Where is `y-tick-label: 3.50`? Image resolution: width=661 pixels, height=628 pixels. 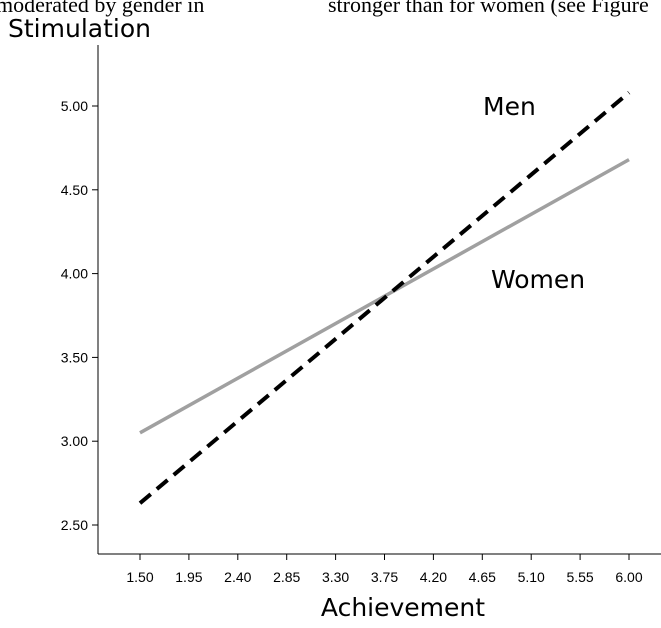
y-tick-label: 3.50 is located at coordinates (74, 357).